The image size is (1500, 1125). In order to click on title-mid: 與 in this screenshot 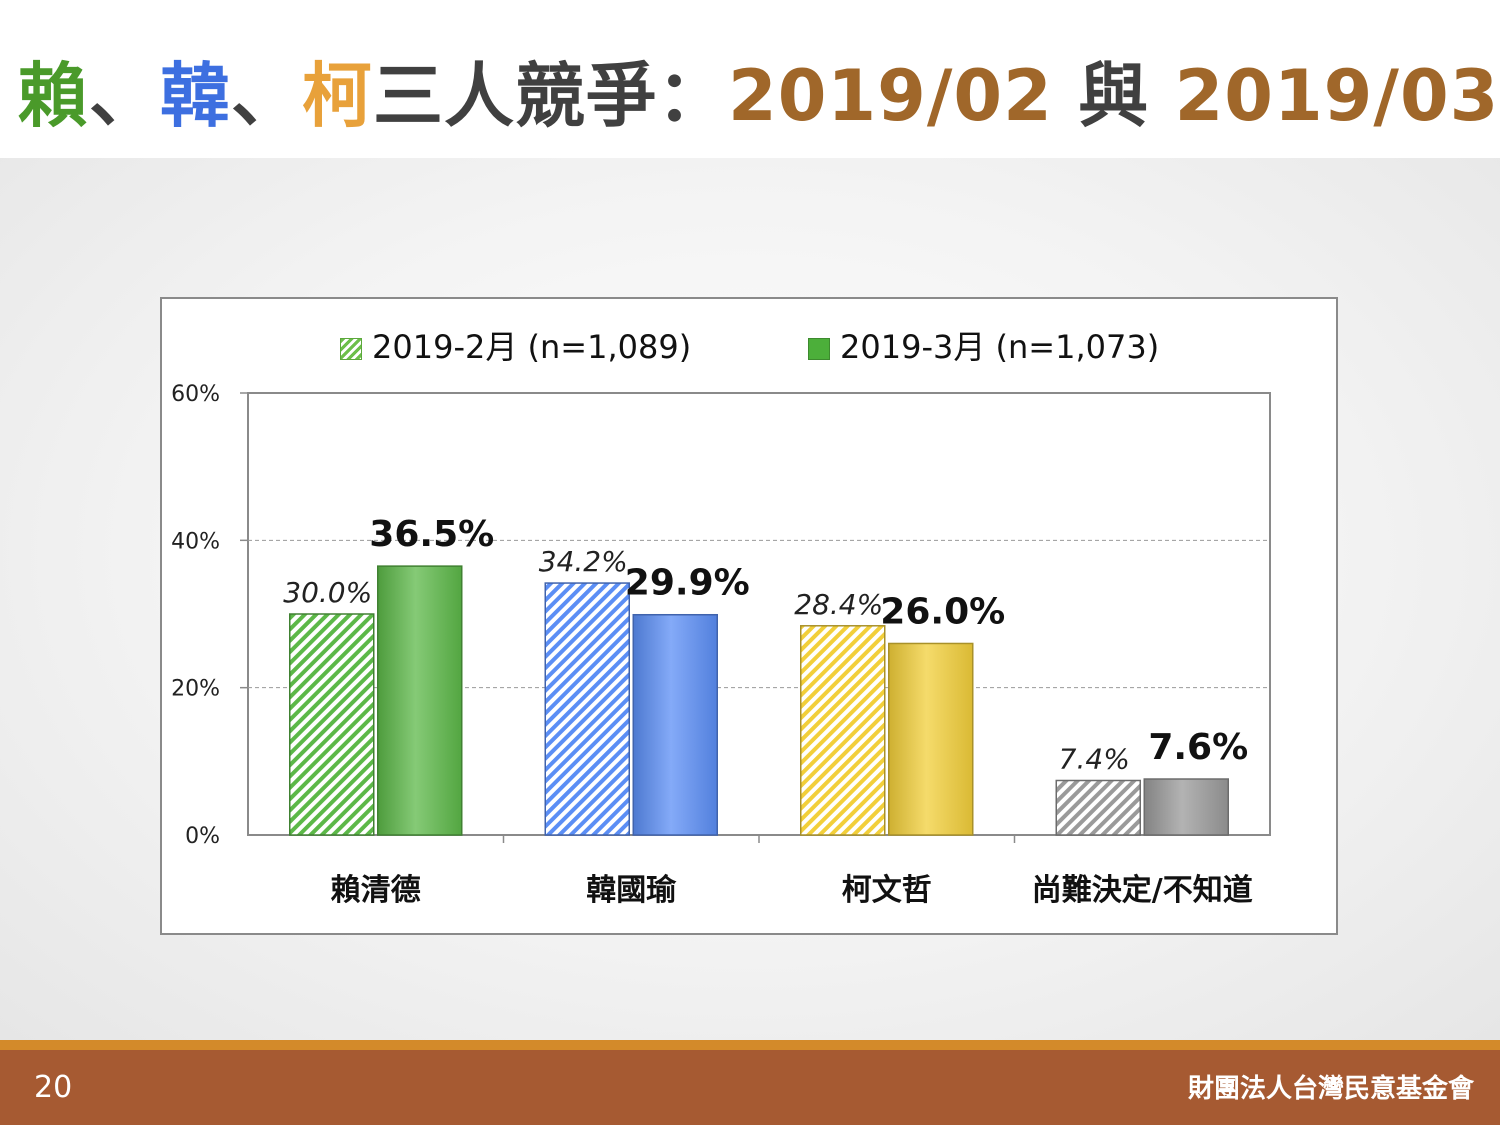, I will do `click(1113, 96)`.